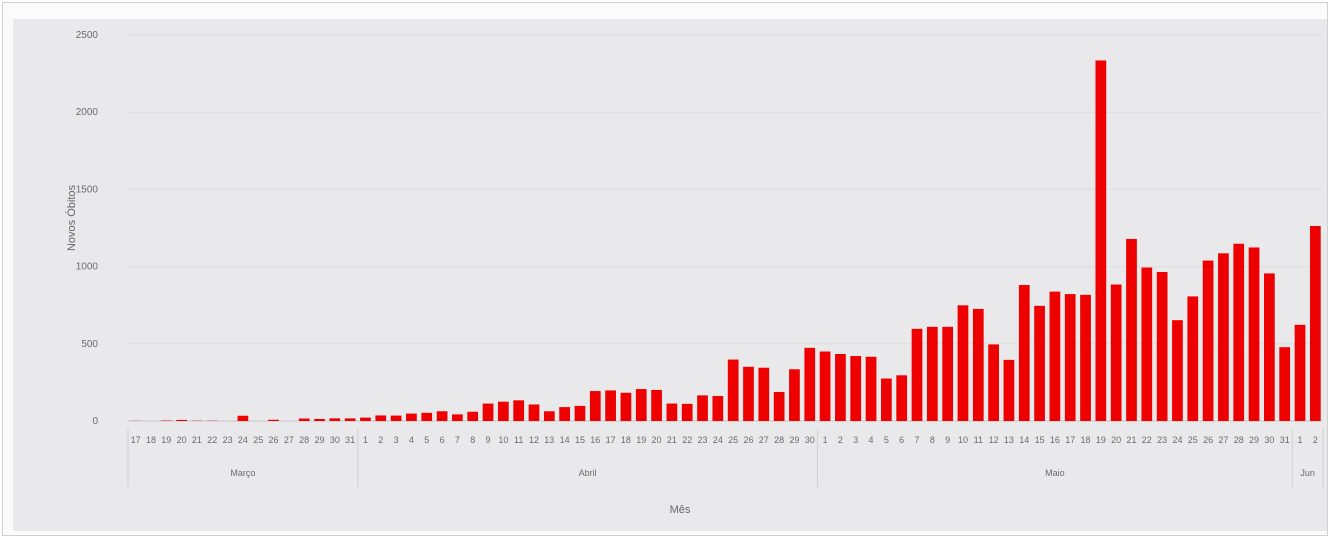 This screenshot has height=538, width=1330. I want to click on x-tick-label: 6, so click(901, 440).